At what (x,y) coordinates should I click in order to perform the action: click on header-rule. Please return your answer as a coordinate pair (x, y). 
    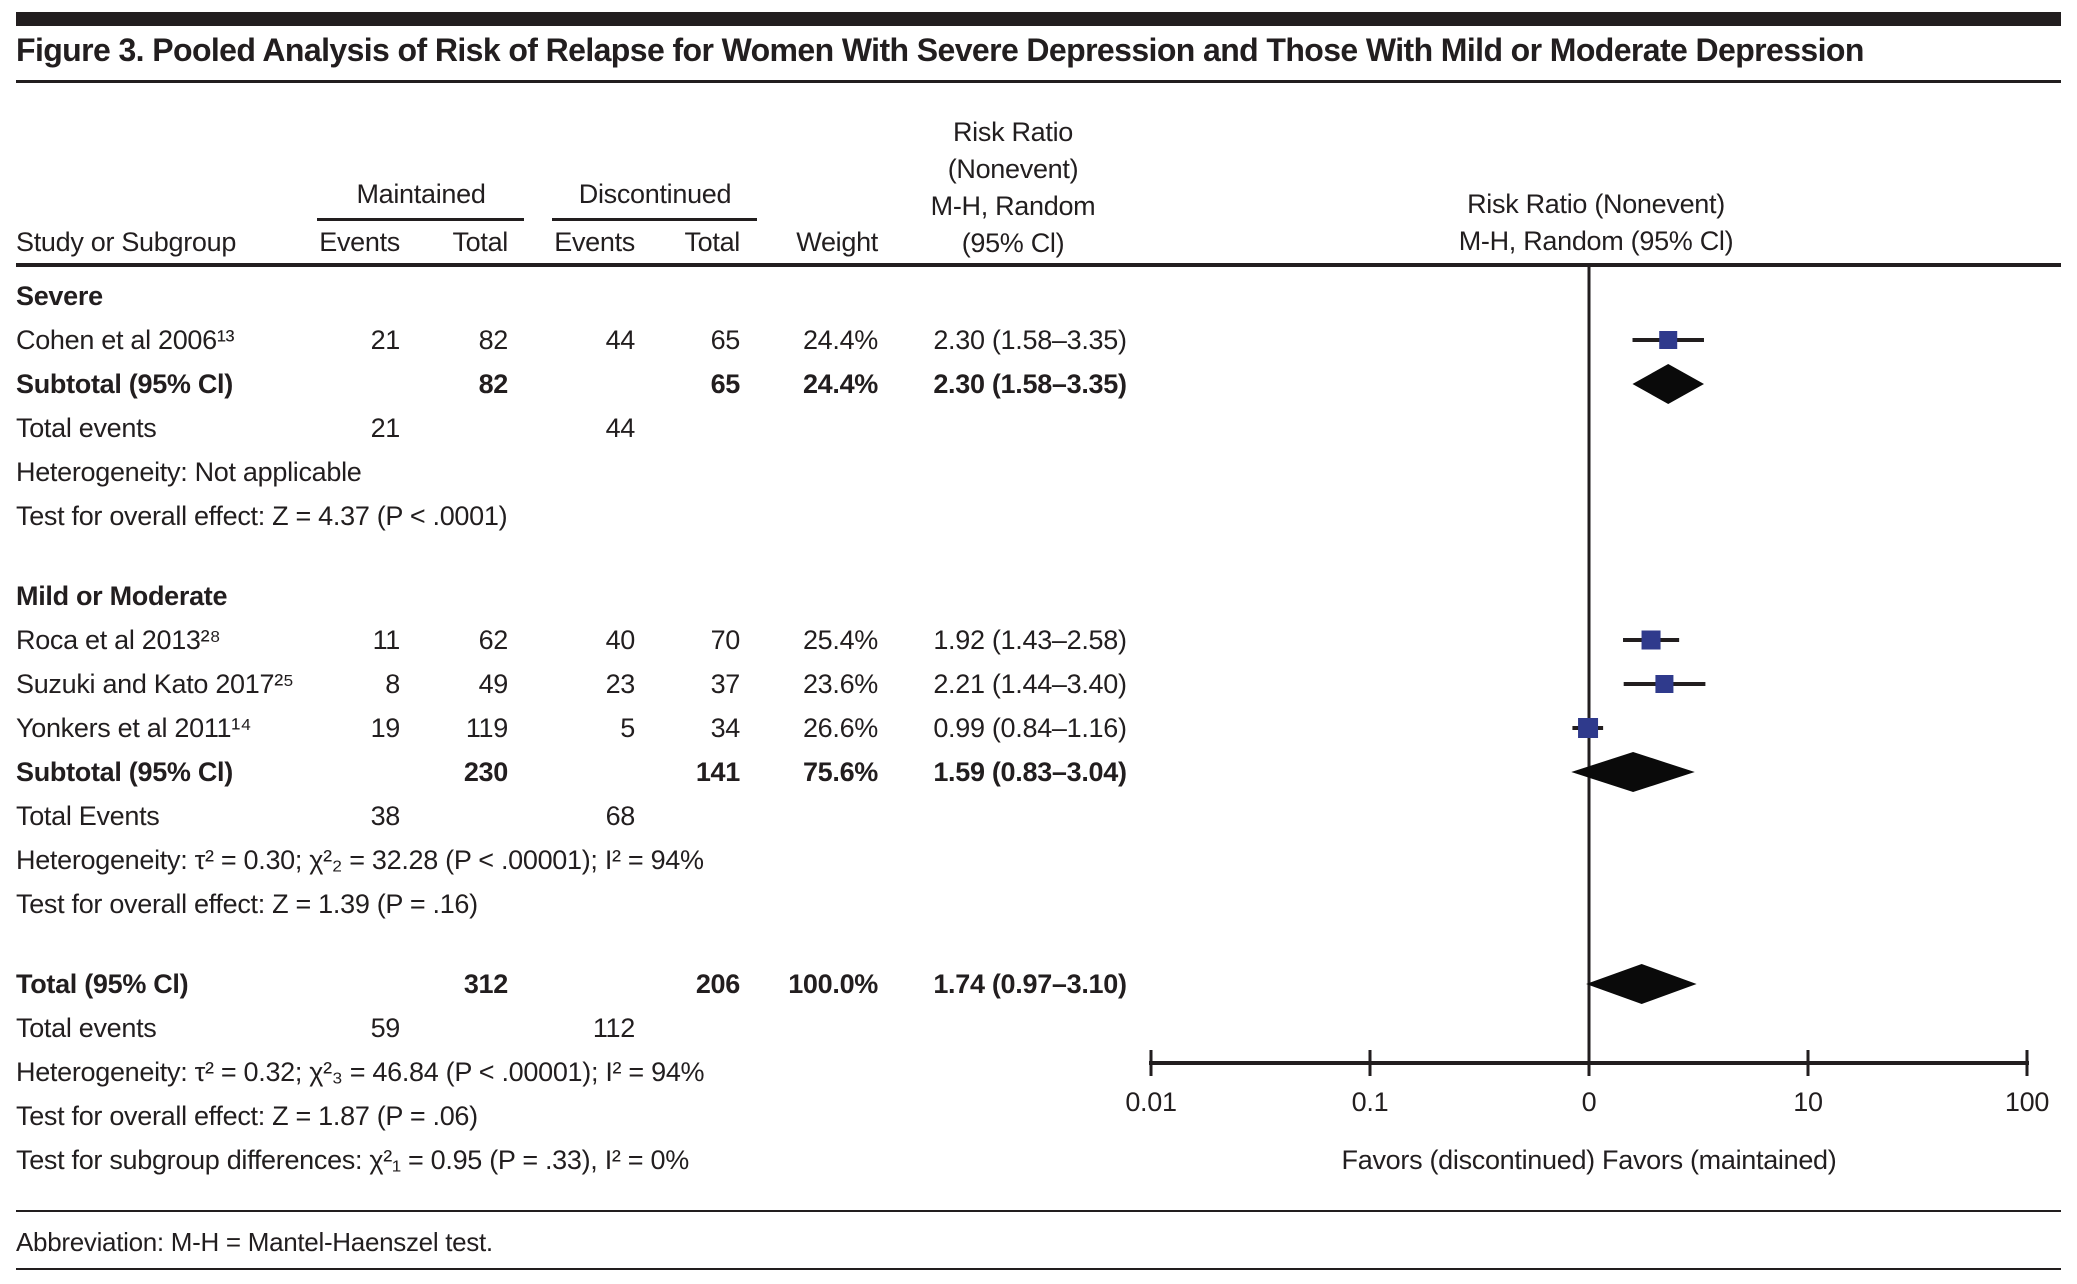
    Looking at the image, I should click on (1038, 265).